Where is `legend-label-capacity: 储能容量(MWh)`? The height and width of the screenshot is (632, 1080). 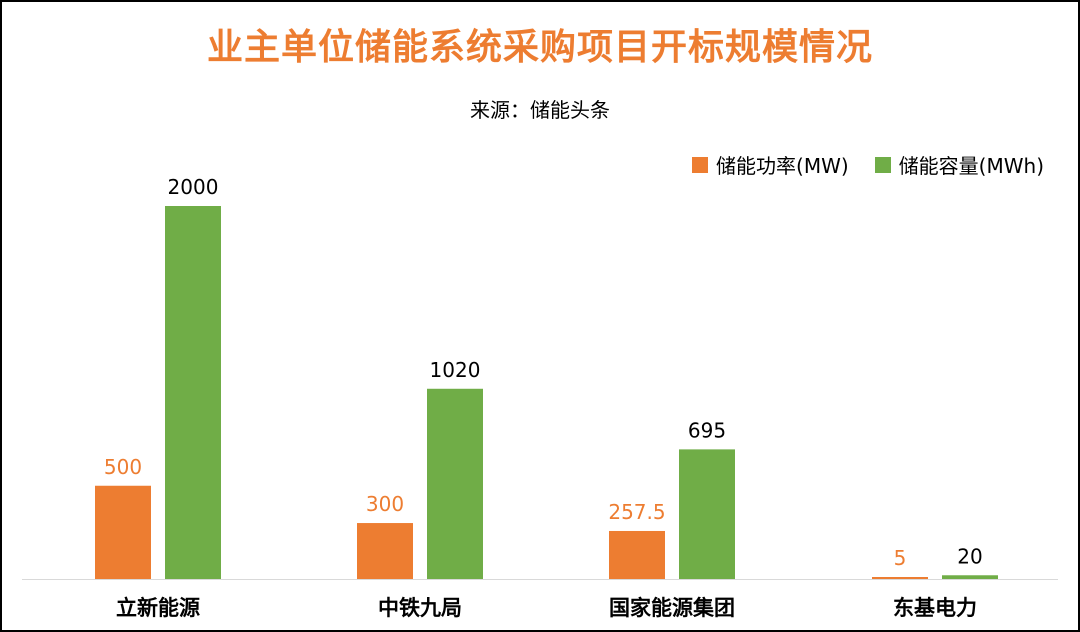
legend-label-capacity: 储能容量(MWh) is located at coordinates (971, 166).